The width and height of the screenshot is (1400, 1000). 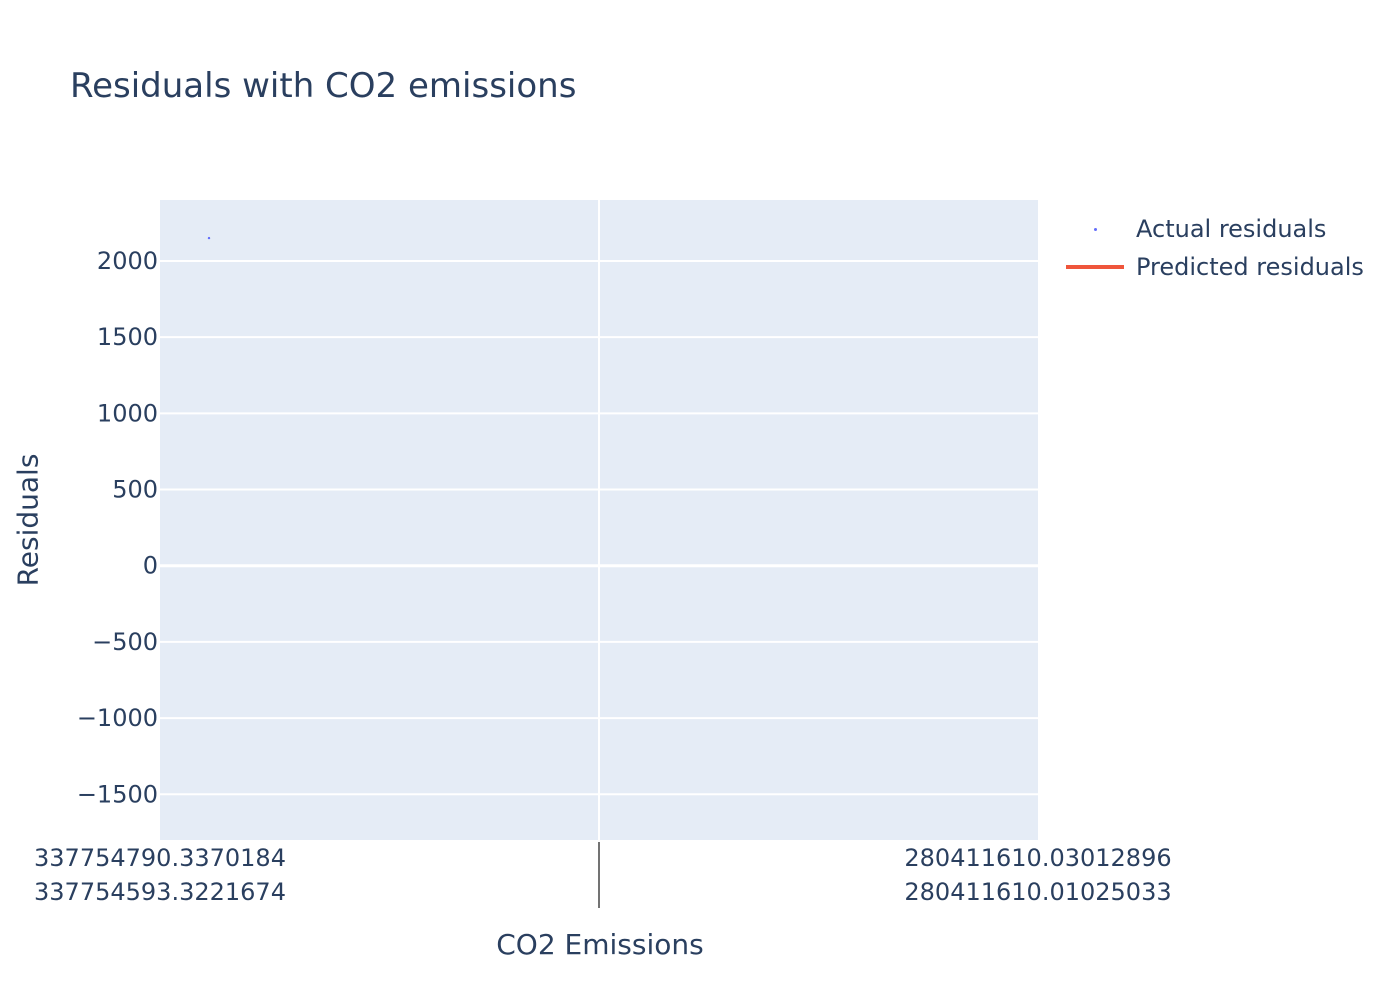 What do you see at coordinates (1090, 229) in the screenshot?
I see `legend-marker-icon` at bounding box center [1090, 229].